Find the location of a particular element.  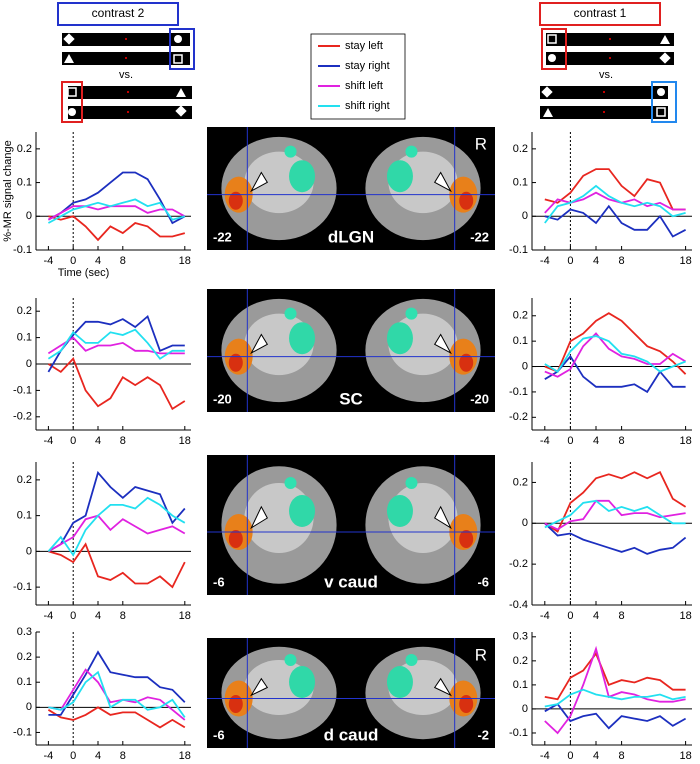

stimulus-diagram is located at coordinates (608, 75).